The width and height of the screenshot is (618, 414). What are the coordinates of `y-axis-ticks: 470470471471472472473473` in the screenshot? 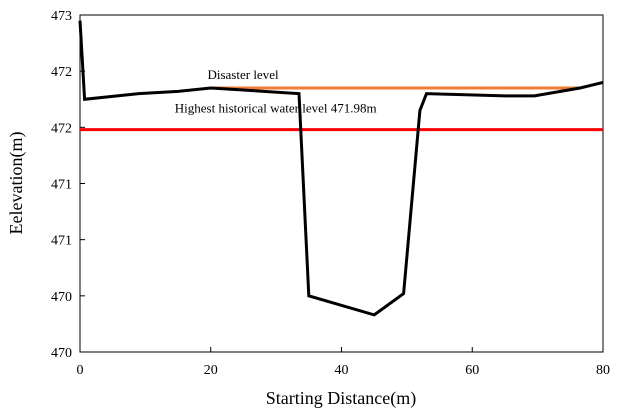 It's located at (68, 185).